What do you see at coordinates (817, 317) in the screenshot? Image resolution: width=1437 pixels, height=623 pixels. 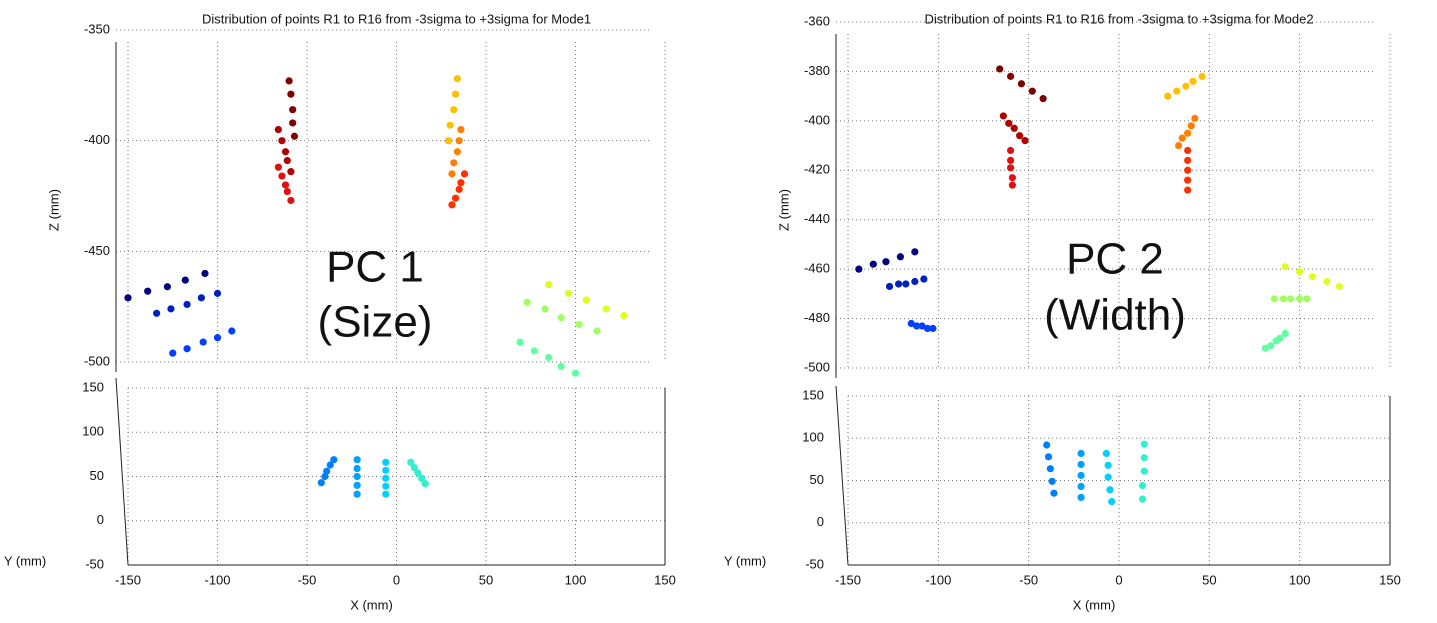 I see `z-tick-label: -480` at bounding box center [817, 317].